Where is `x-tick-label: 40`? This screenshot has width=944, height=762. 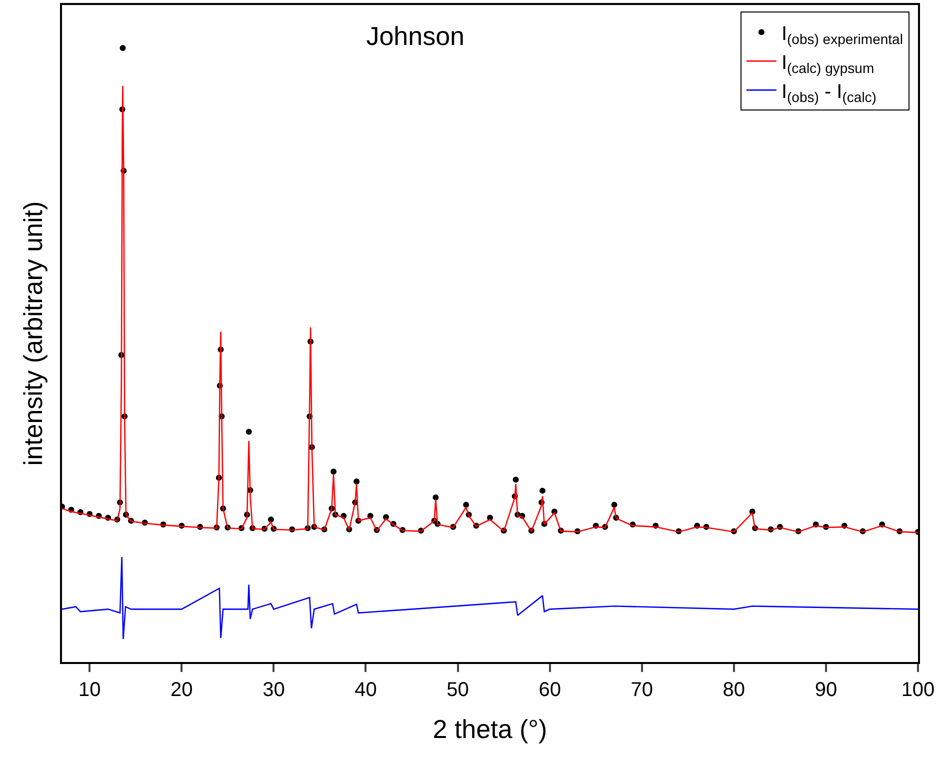
x-tick-label: 40 is located at coordinates (365, 689).